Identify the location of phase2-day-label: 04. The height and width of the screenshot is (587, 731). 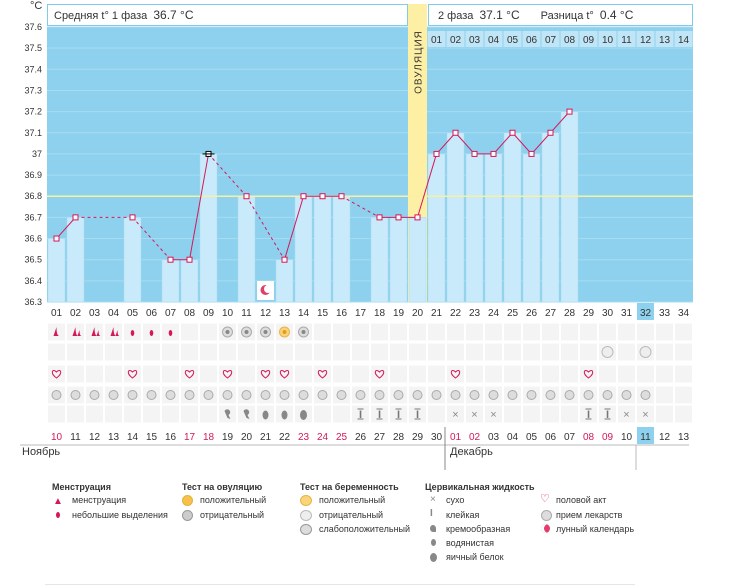
(494, 40).